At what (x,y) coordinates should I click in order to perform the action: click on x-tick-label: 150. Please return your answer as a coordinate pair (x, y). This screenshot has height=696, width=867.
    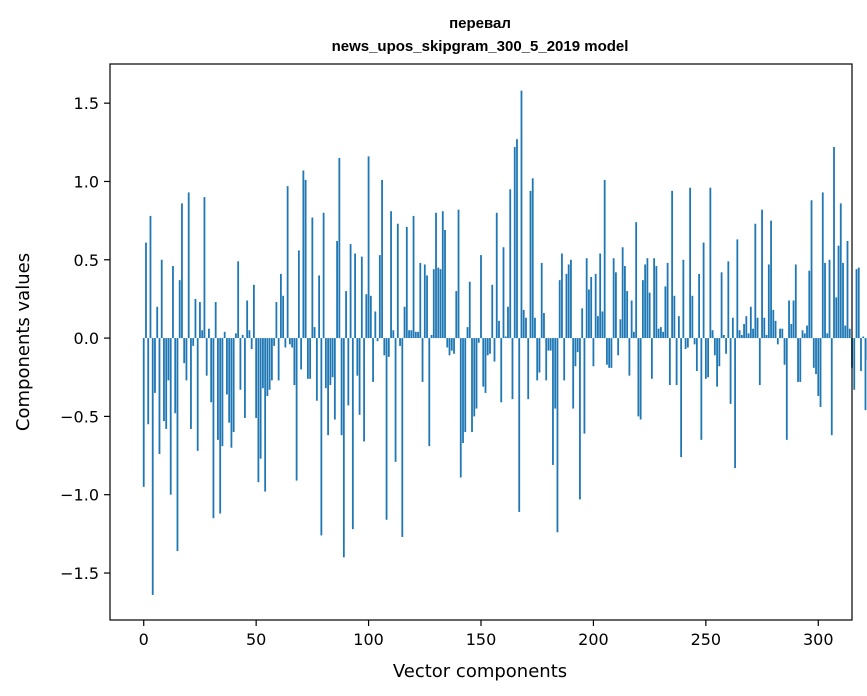
    Looking at the image, I should click on (481, 639).